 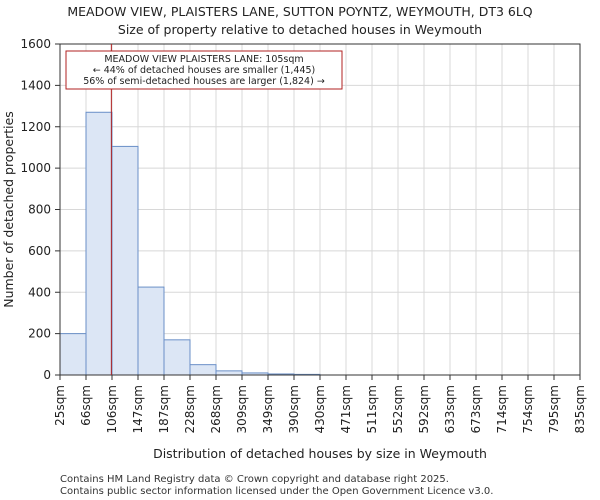 What do you see at coordinates (112, 409) in the screenshot?
I see `x-tick-label: 106sqm` at bounding box center [112, 409].